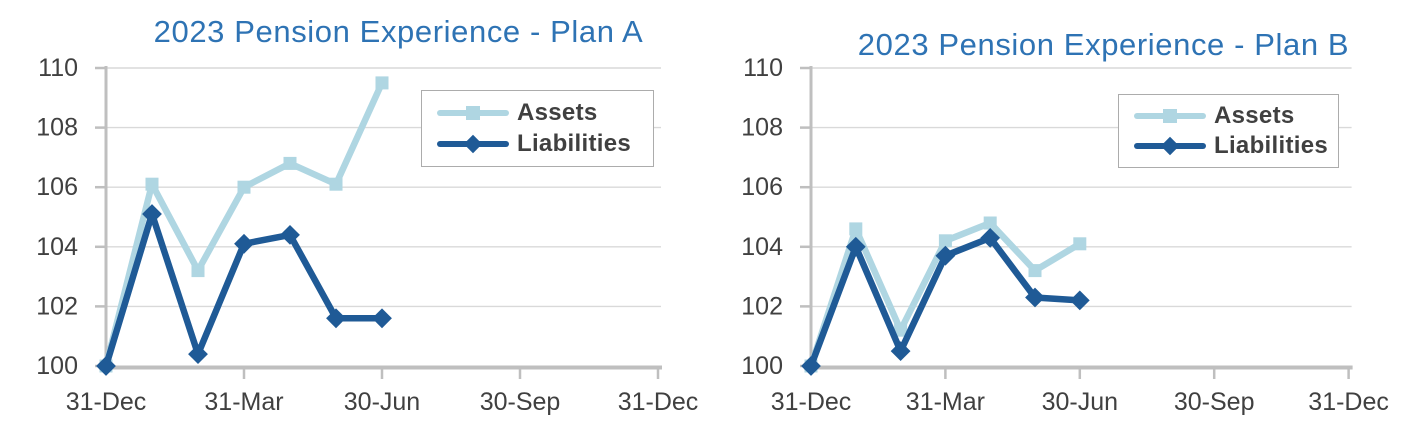 This screenshot has height=436, width=1410. Describe the element at coordinates (398, 31) in the screenshot. I see `chart-title-plan-a: 2023 Pension Experience - Plan A` at that location.